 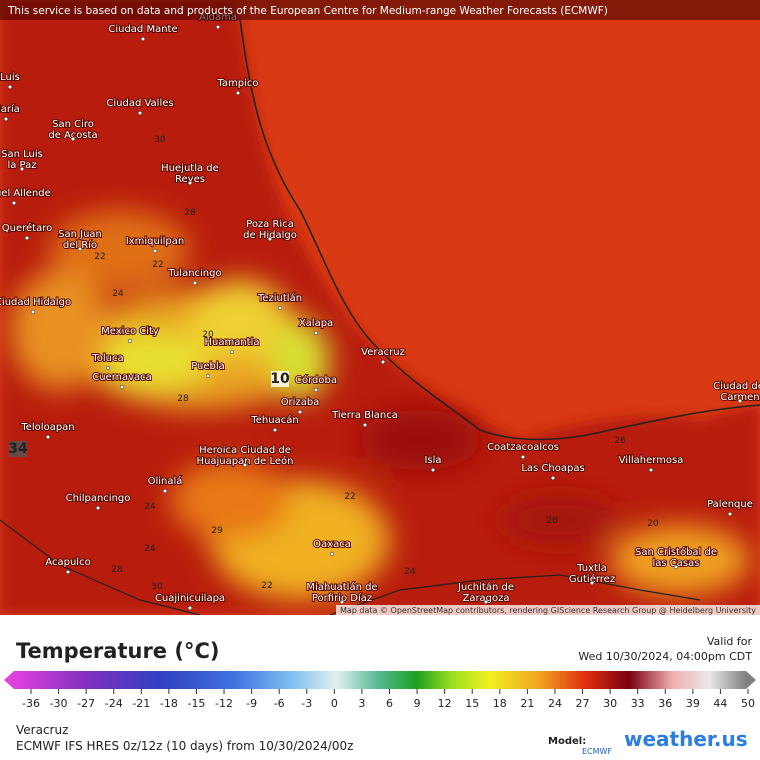 What do you see at coordinates (651, 460) in the screenshot?
I see `city-label: Villahermosa` at bounding box center [651, 460].